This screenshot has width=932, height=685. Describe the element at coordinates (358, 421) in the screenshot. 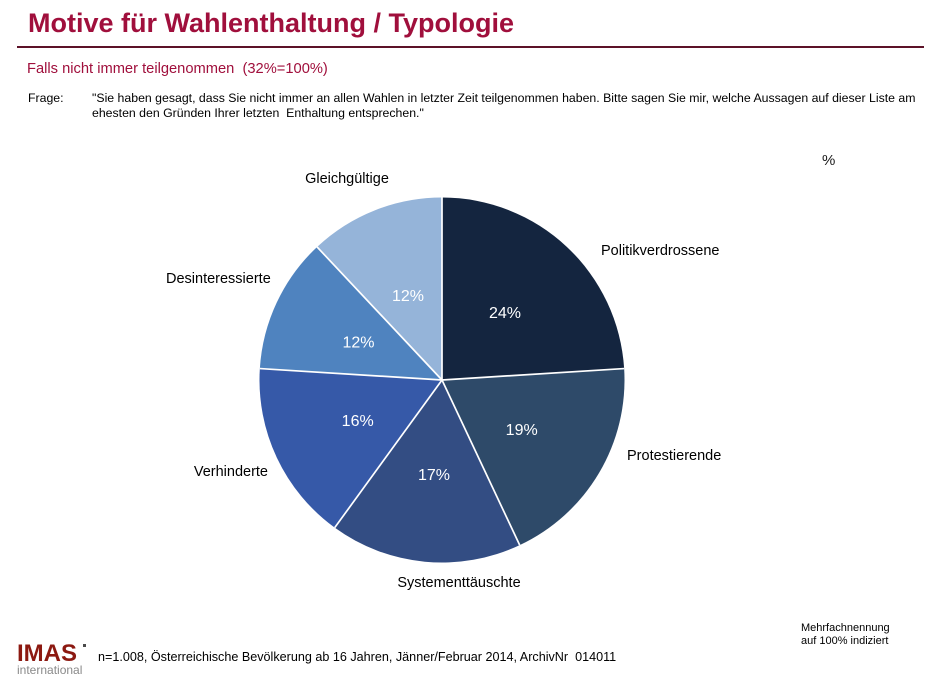

I see `svg-text: 16%` at that location.